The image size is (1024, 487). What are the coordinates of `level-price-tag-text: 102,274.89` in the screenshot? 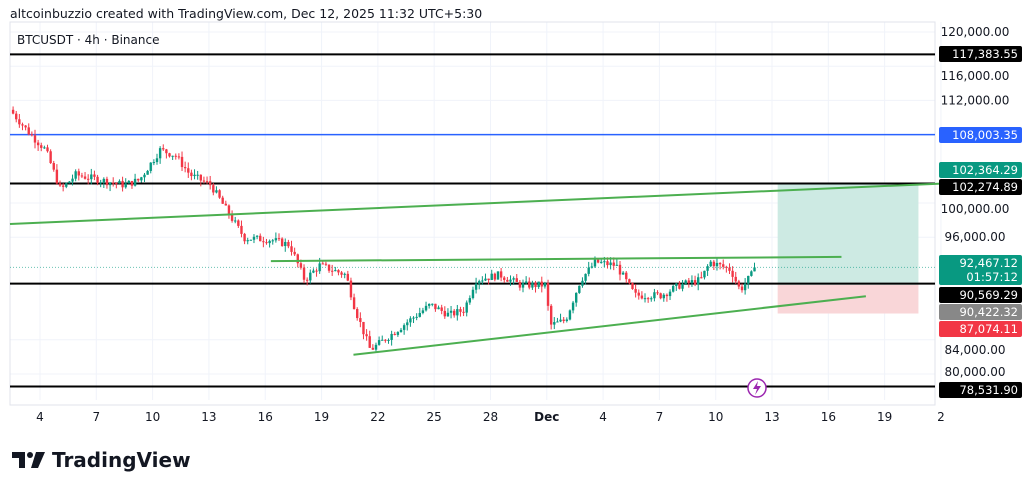 It's located at (985, 187).